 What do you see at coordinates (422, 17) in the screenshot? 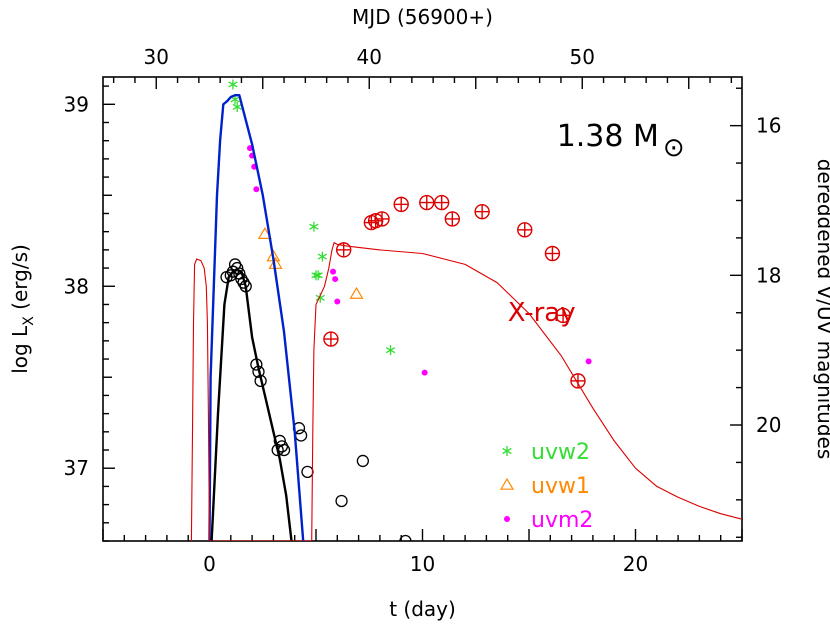
I see `top-axis-label: MJD (56900+)` at bounding box center [422, 17].